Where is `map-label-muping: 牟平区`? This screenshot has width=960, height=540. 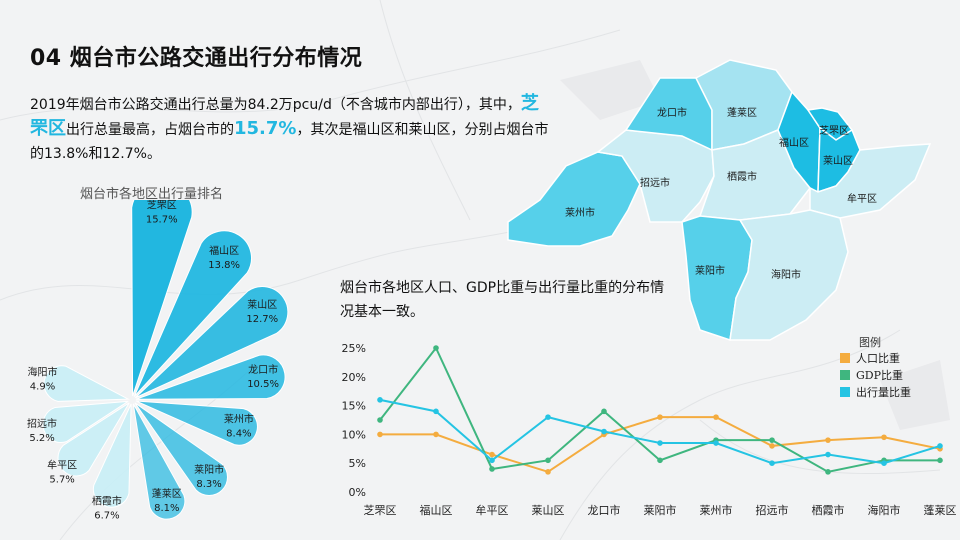 map-label-muping: 牟平区 is located at coordinates (862, 198).